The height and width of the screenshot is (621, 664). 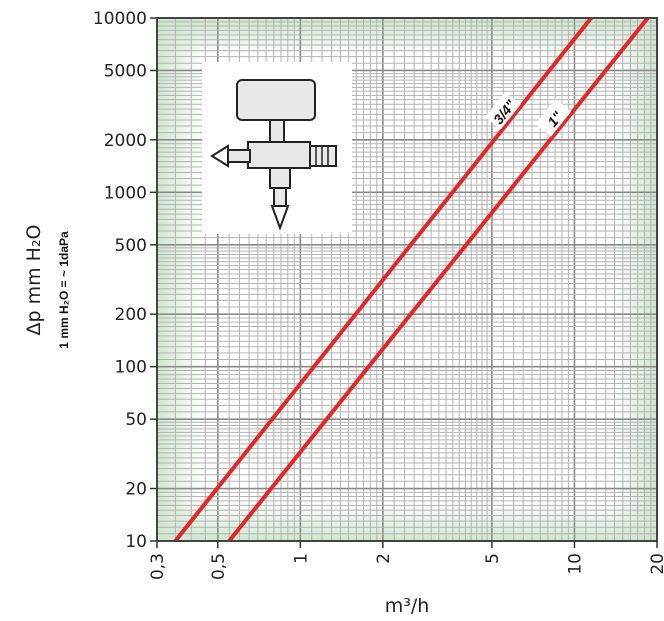 I want to click on x-tick-label: 0,3, so click(x=158, y=566).